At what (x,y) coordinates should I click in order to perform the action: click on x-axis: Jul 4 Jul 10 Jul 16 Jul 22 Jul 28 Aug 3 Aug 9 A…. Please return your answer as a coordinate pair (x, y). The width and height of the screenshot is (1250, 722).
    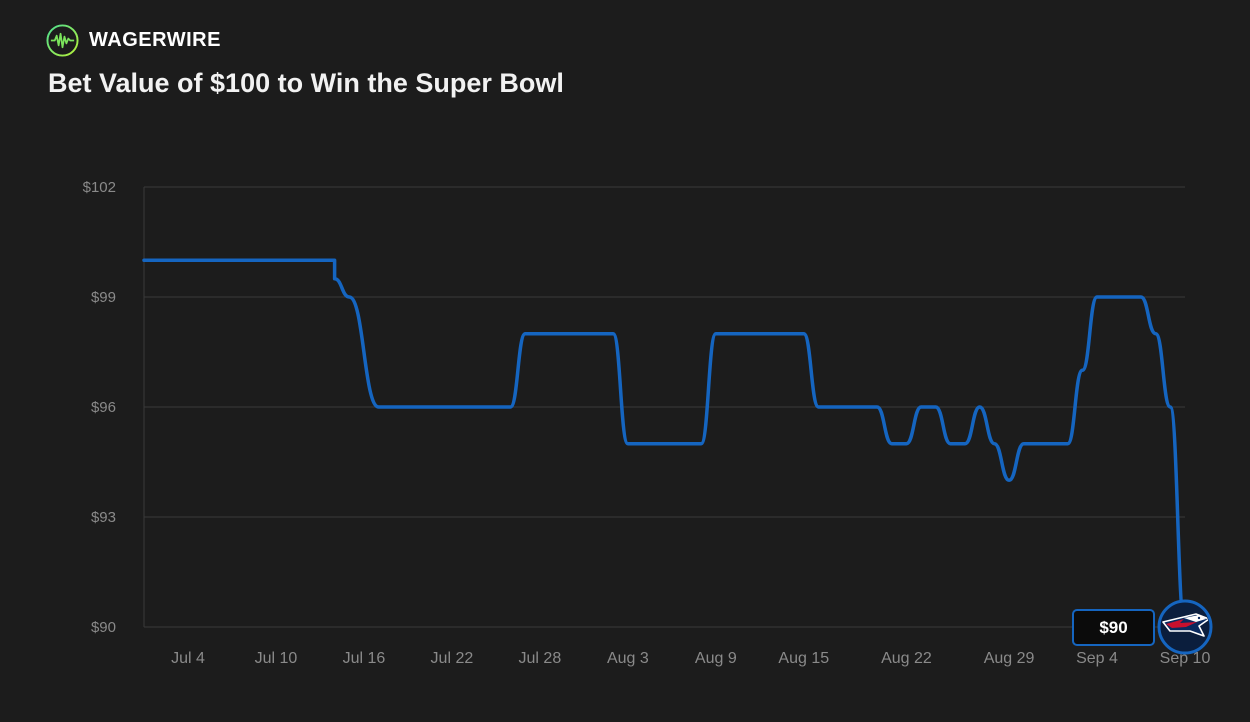
    Looking at the image, I should click on (690, 658).